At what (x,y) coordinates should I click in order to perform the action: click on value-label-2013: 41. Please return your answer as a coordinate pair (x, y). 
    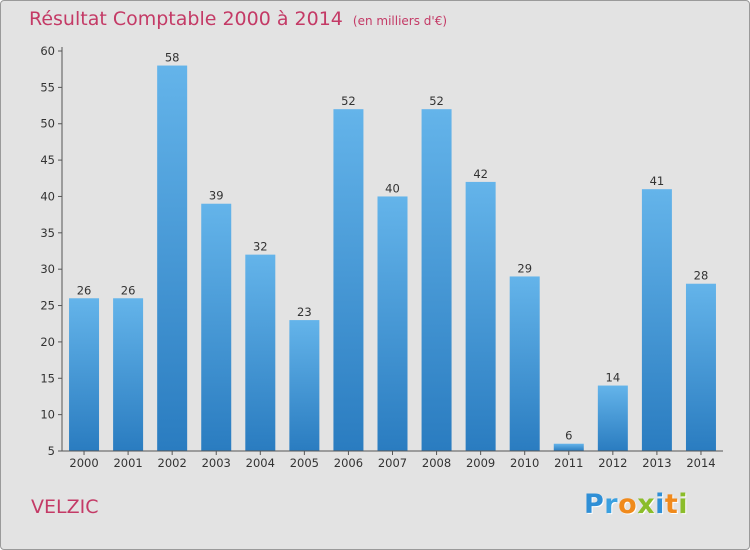
    Looking at the image, I should click on (657, 181).